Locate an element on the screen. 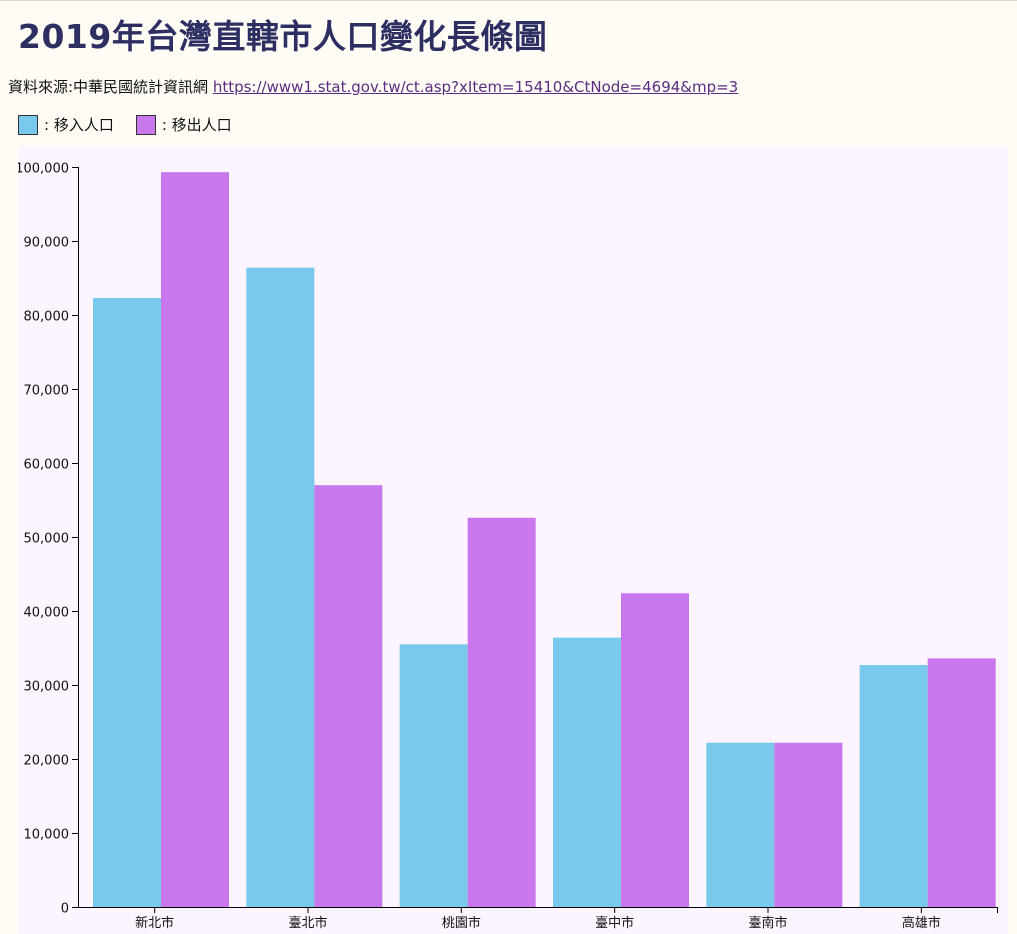  y-tick-label: 60,000 is located at coordinates (47, 465).